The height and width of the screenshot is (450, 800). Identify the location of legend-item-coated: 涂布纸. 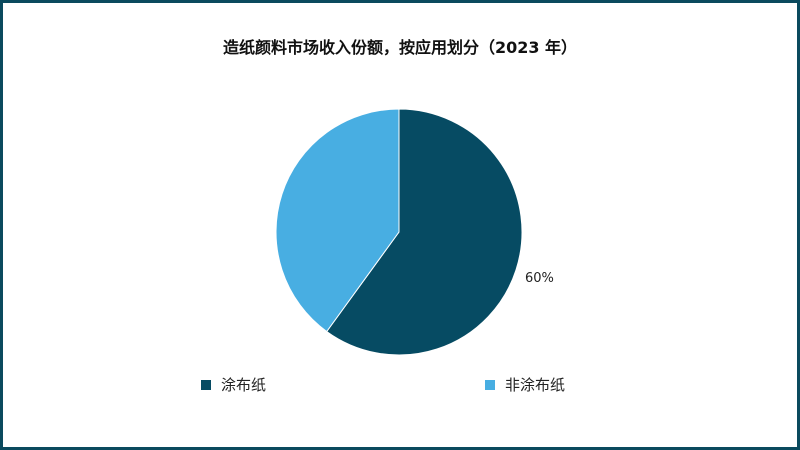
(233, 384).